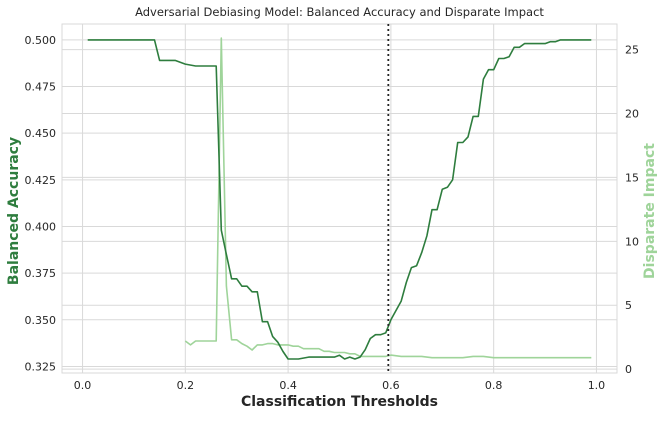  What do you see at coordinates (494, 385) in the screenshot?
I see `x-tick-label: 0.8` at bounding box center [494, 385].